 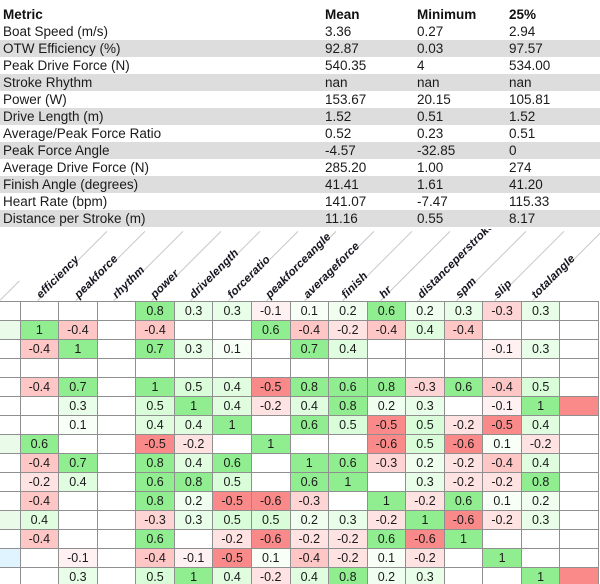 I want to click on metric-name: OTW Efficiency (%), so click(x=161, y=48).